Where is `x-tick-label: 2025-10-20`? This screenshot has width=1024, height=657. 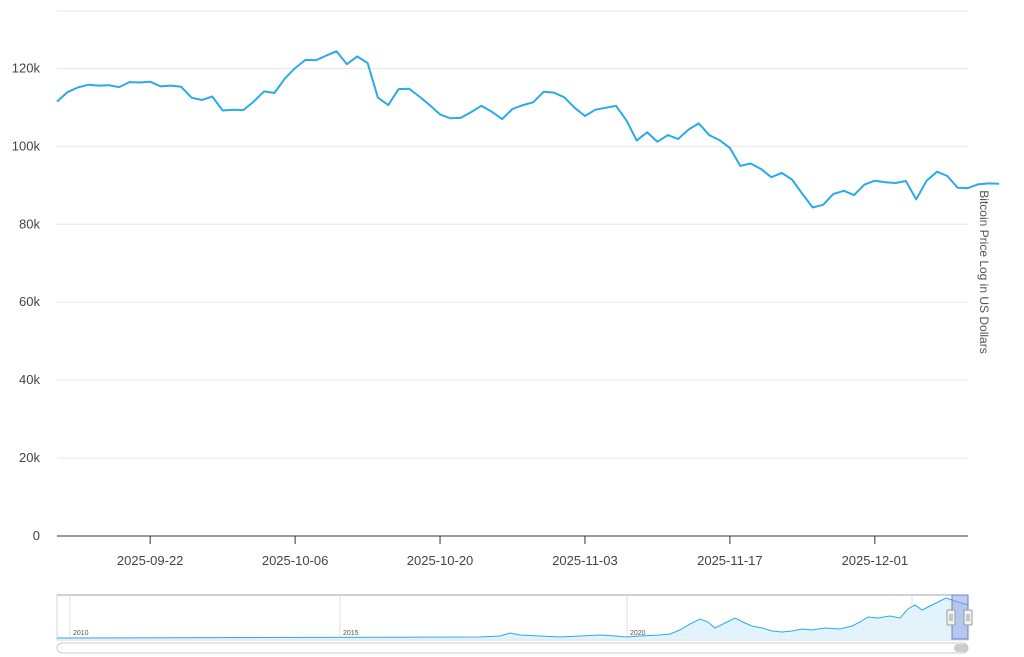
x-tick-label: 2025-10-20 is located at coordinates (440, 560).